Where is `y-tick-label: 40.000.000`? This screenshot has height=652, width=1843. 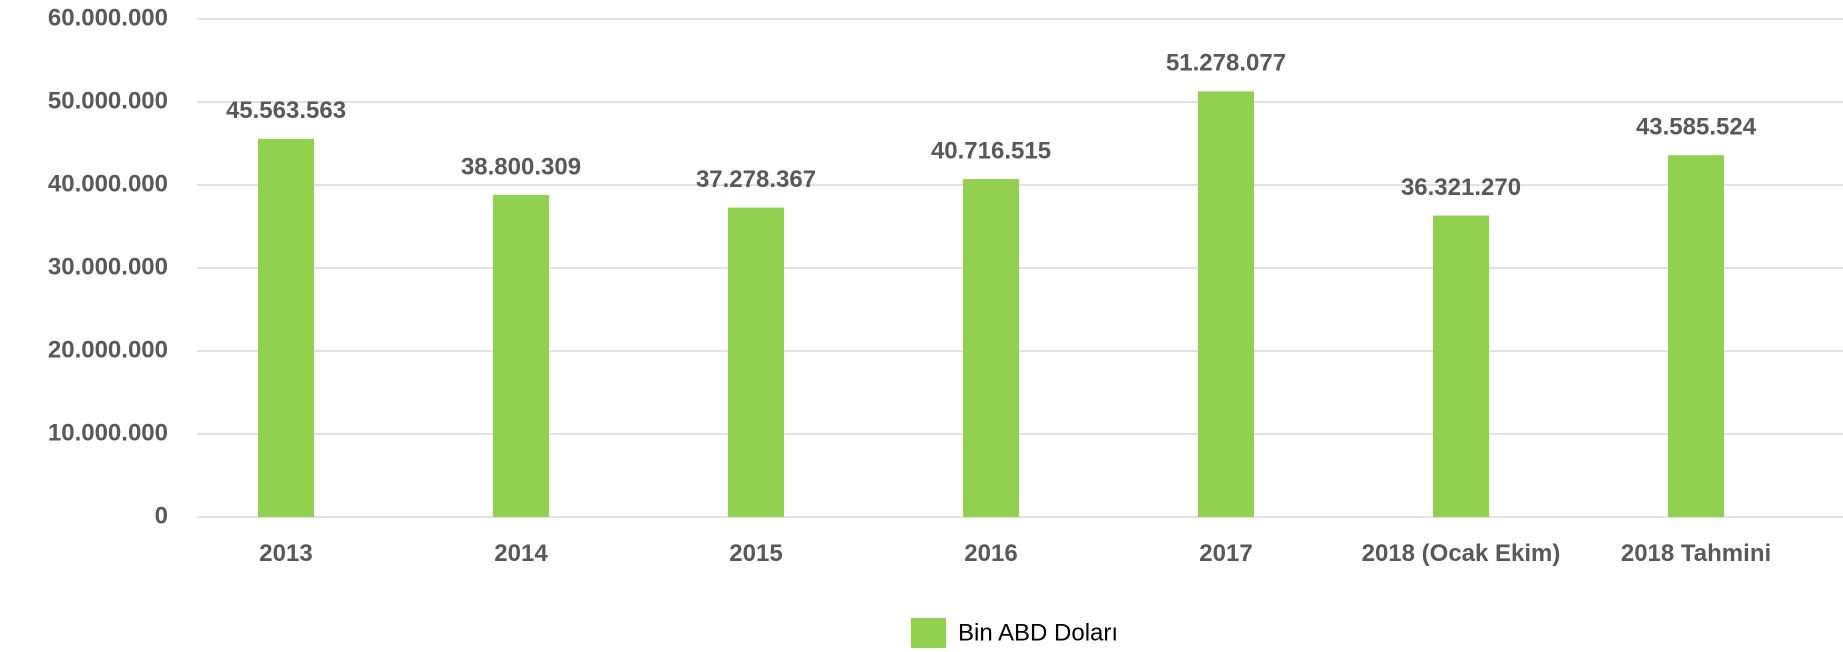
y-tick-label: 40.000.000 is located at coordinates (108, 183).